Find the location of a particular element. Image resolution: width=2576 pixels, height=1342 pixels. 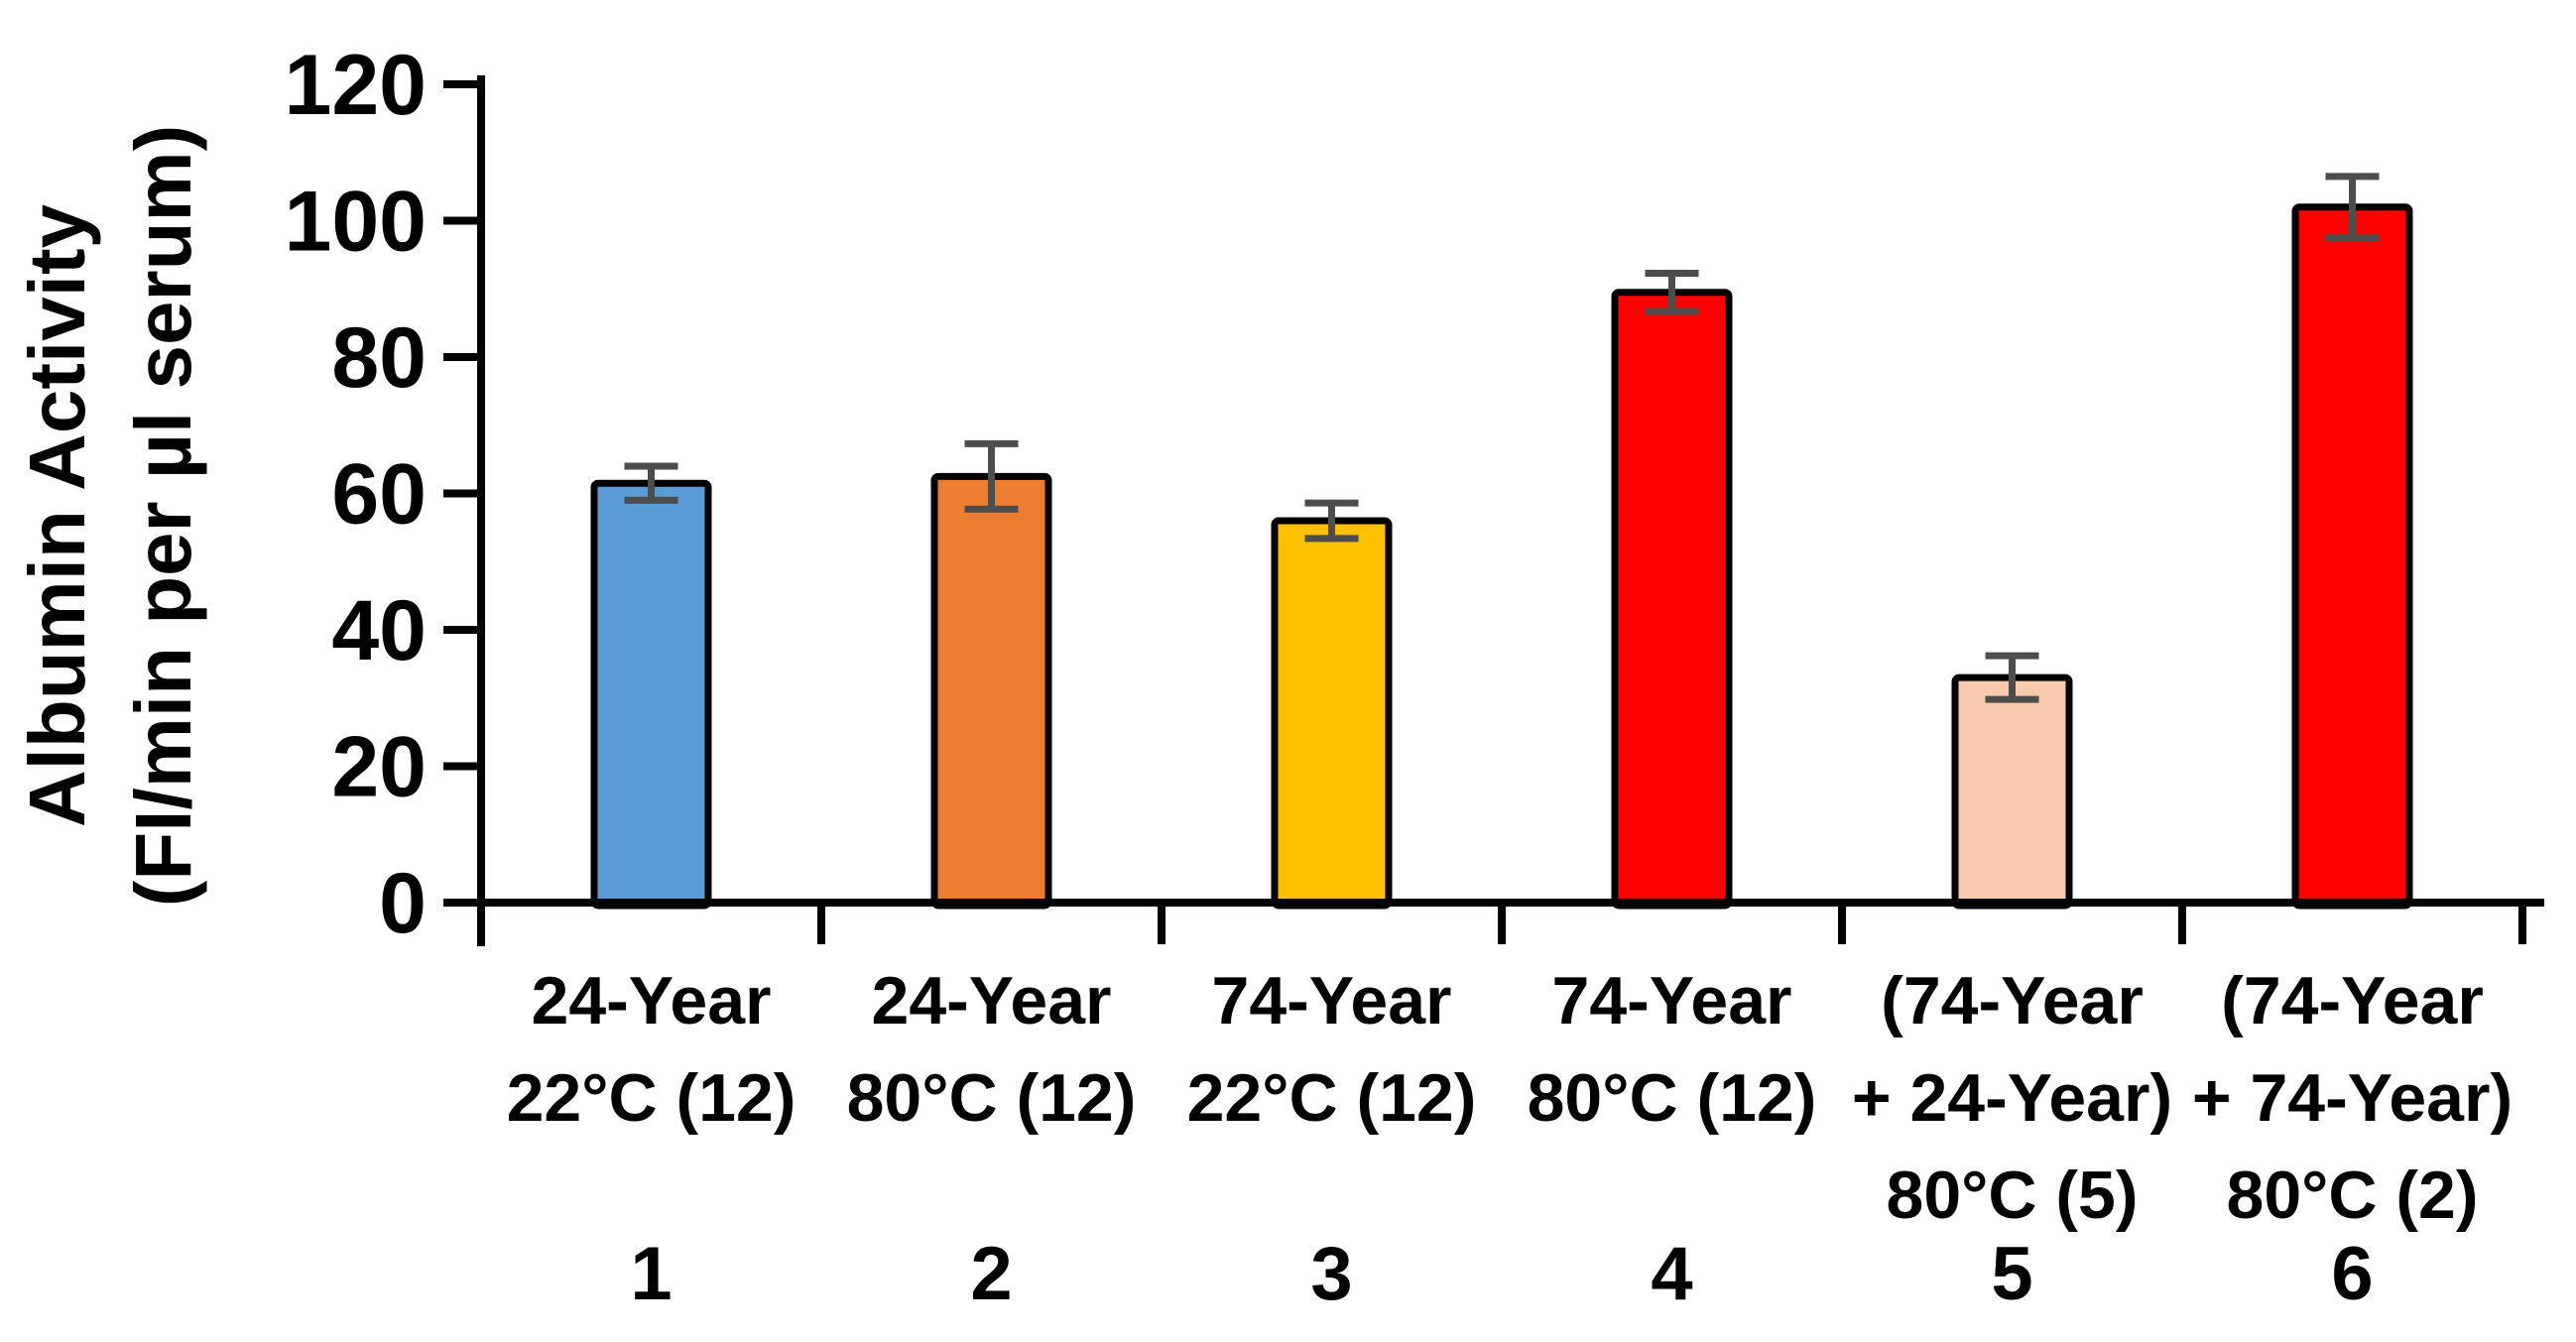

y-tick-label-0: 0 is located at coordinates (403, 903).